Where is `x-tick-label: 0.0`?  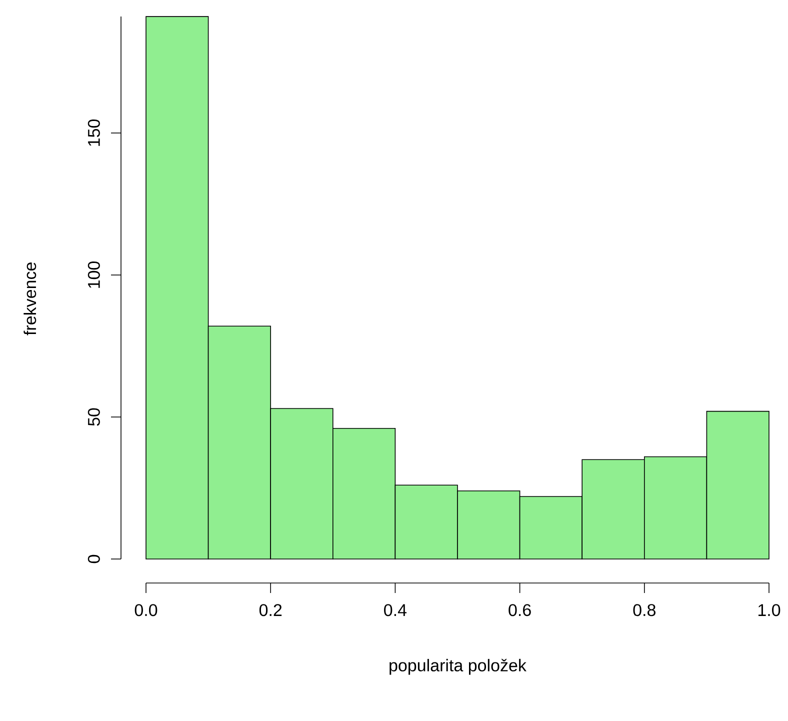
x-tick-label: 0.0 is located at coordinates (146, 610).